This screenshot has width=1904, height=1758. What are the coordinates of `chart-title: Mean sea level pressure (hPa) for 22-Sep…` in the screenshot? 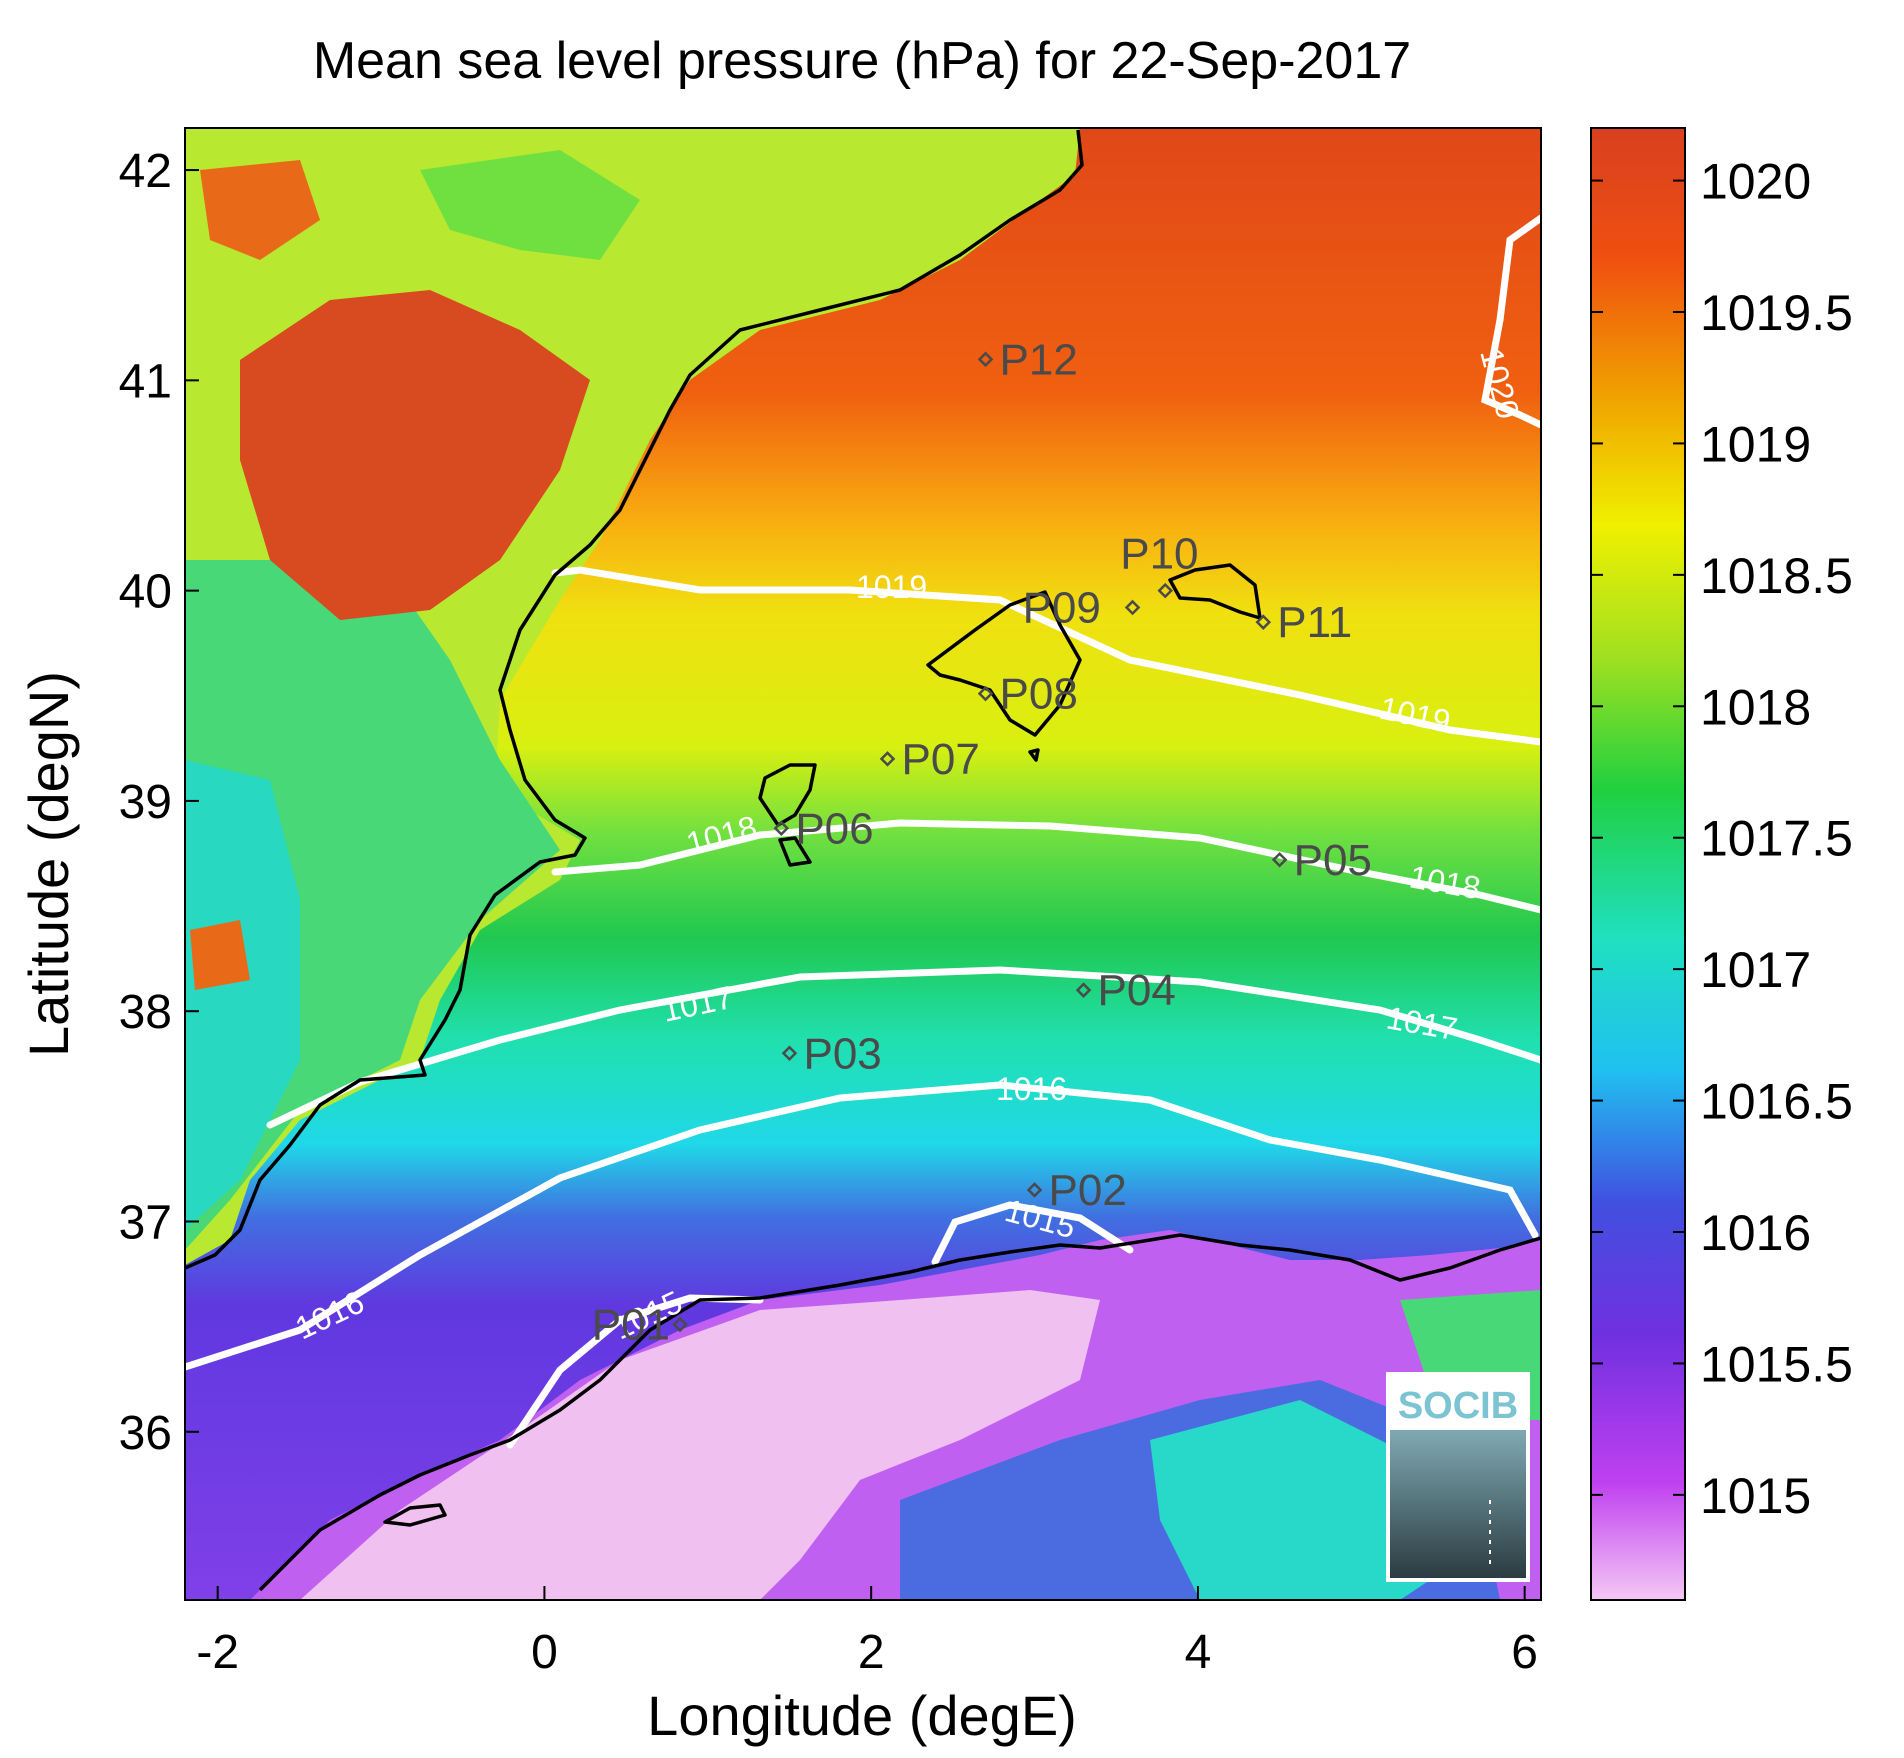 It's located at (862, 61).